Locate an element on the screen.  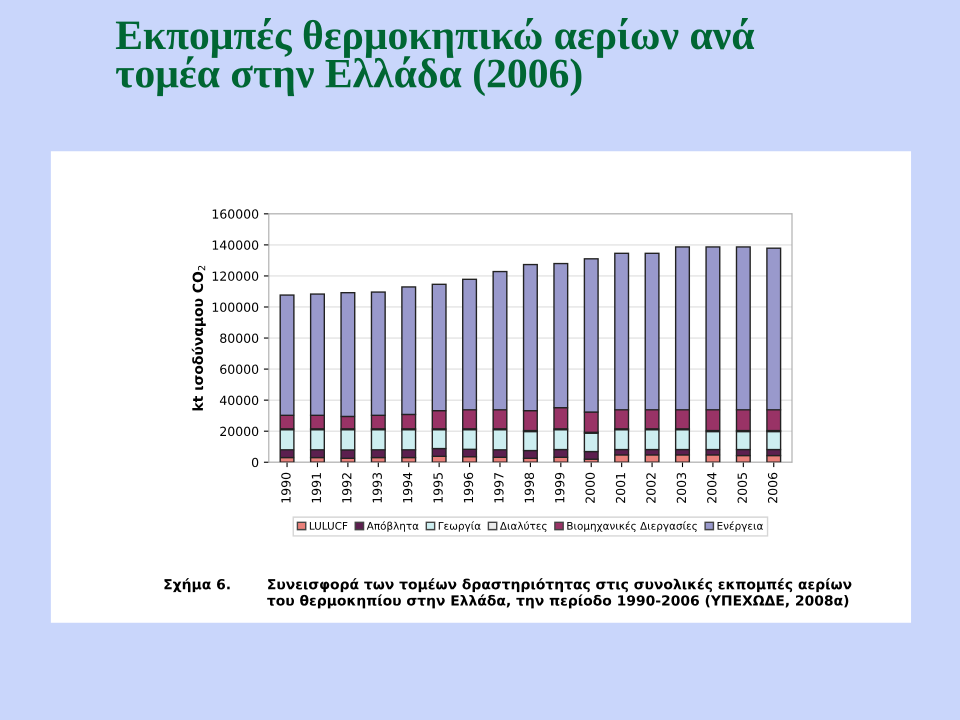
legend-label: Απόβλητα is located at coordinates (392, 526).